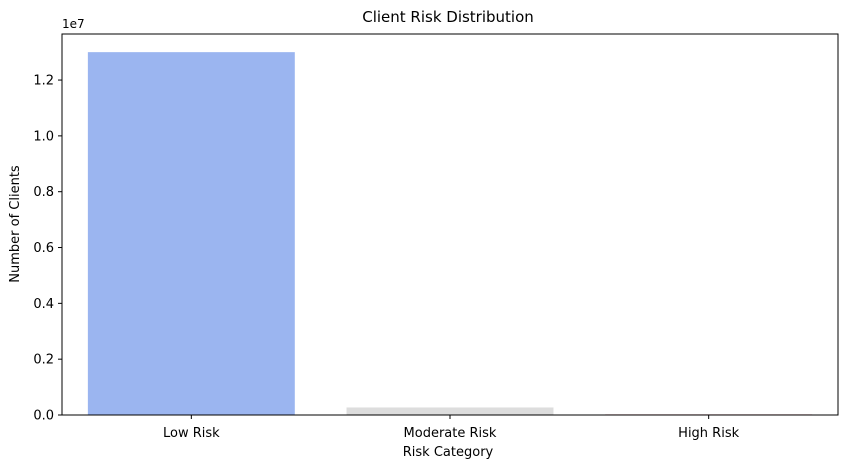 The image size is (846, 468). I want to click on x-tick-label: Moderate Risk, so click(450, 433).